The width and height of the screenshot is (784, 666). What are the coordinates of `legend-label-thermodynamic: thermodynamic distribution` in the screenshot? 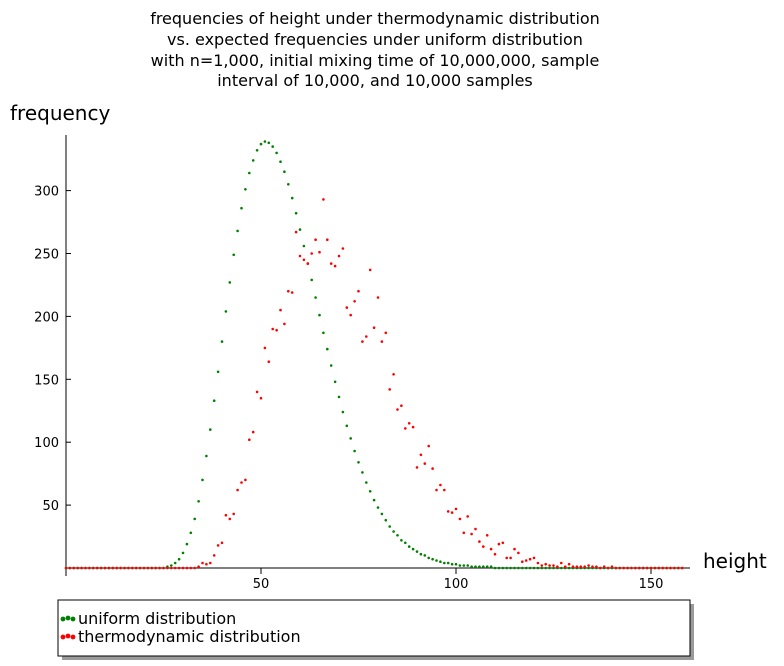 It's located at (189, 636).